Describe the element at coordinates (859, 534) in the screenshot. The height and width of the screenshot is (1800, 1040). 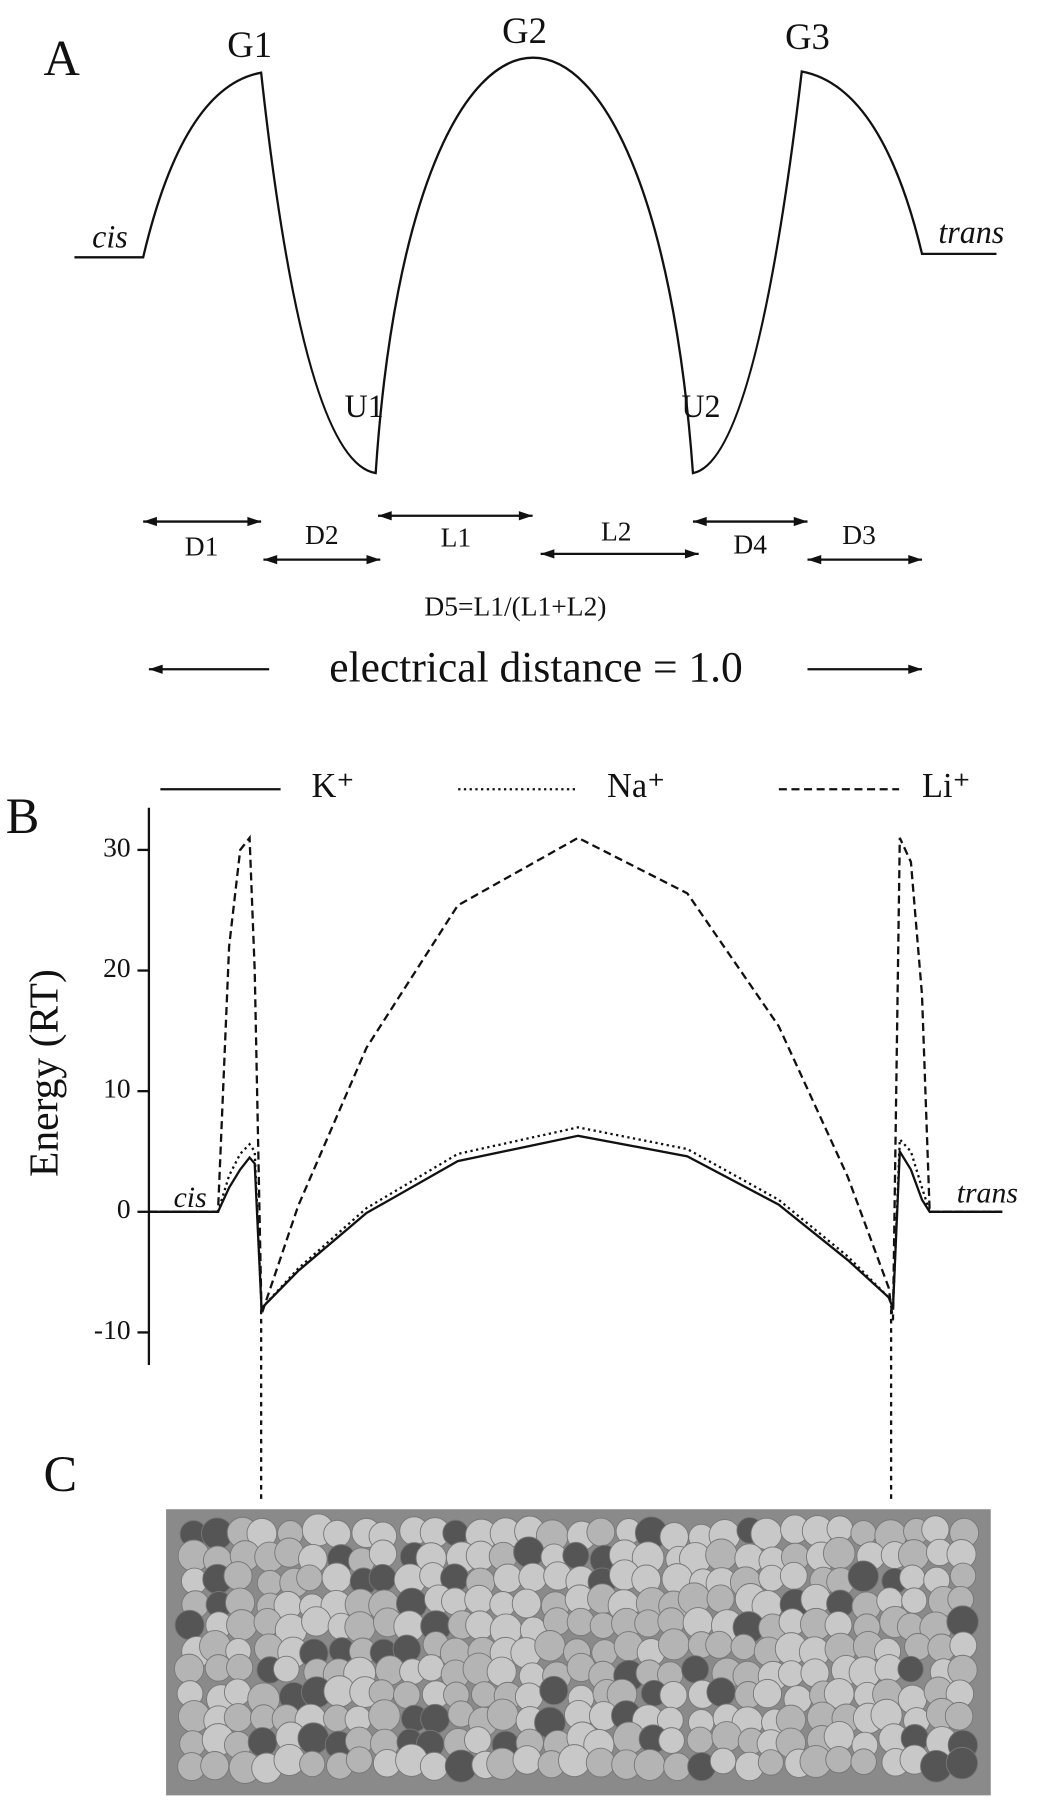
I see `distance-label: D3` at that location.